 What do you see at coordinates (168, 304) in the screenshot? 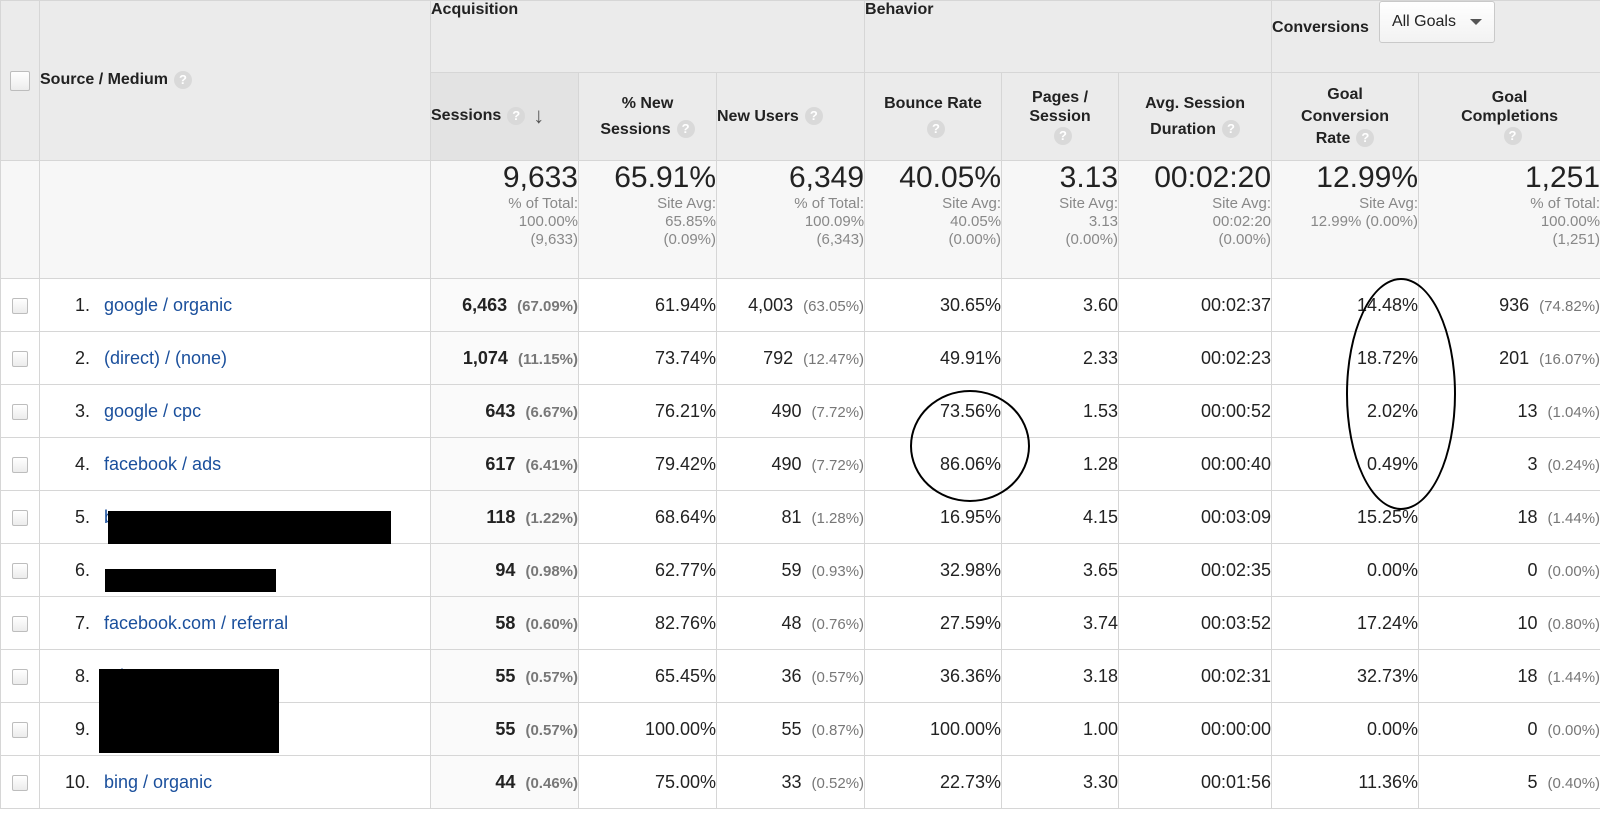
I see `source-medium-link: google / organic` at bounding box center [168, 304].